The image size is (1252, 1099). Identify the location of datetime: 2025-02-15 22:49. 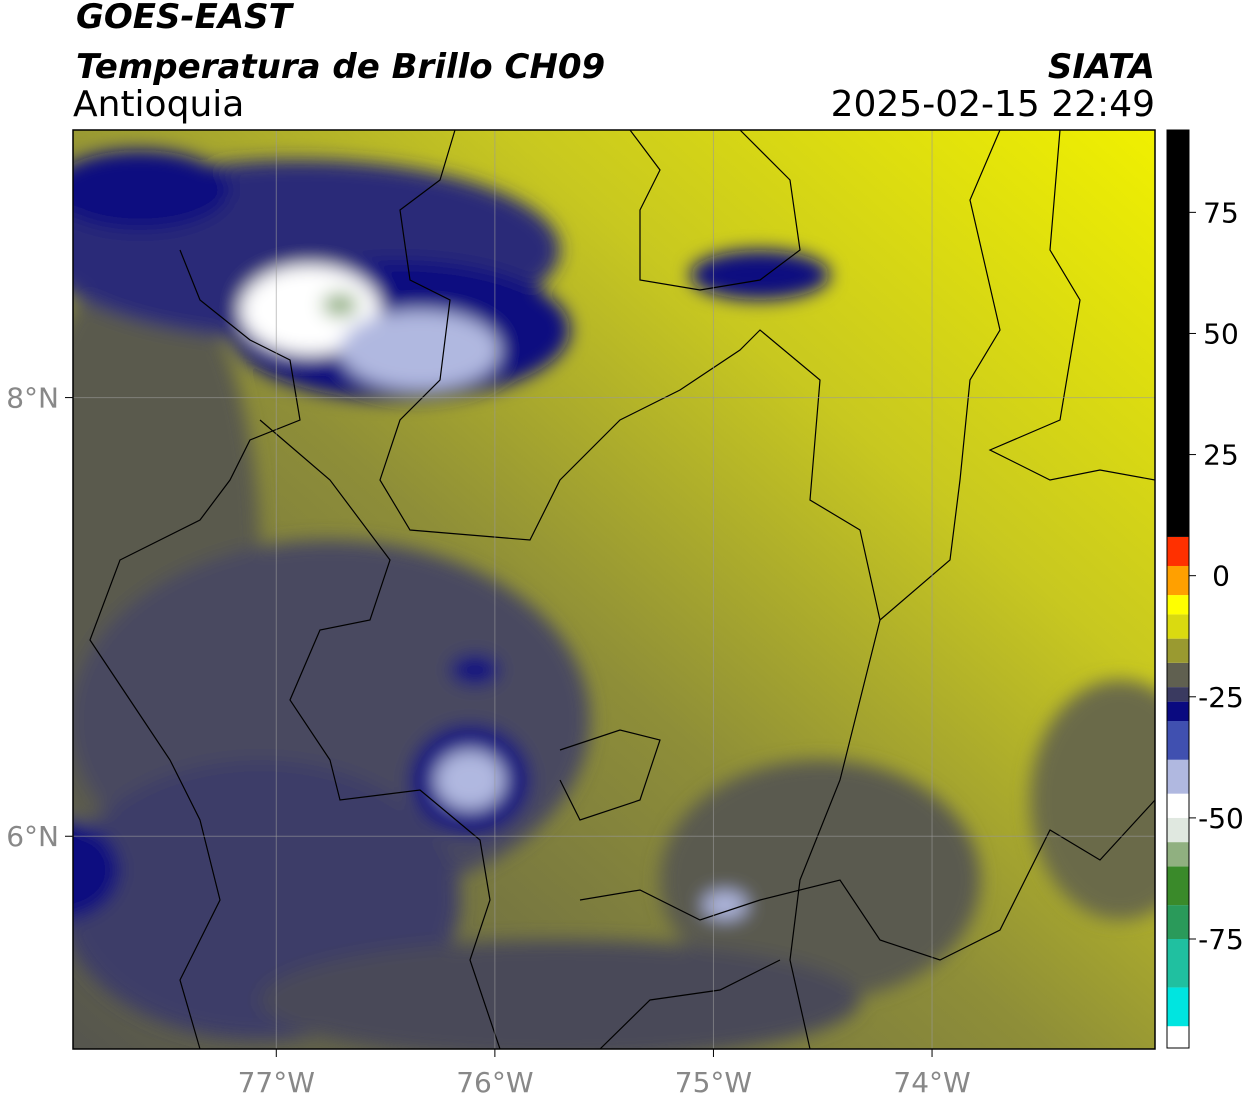
(993, 104).